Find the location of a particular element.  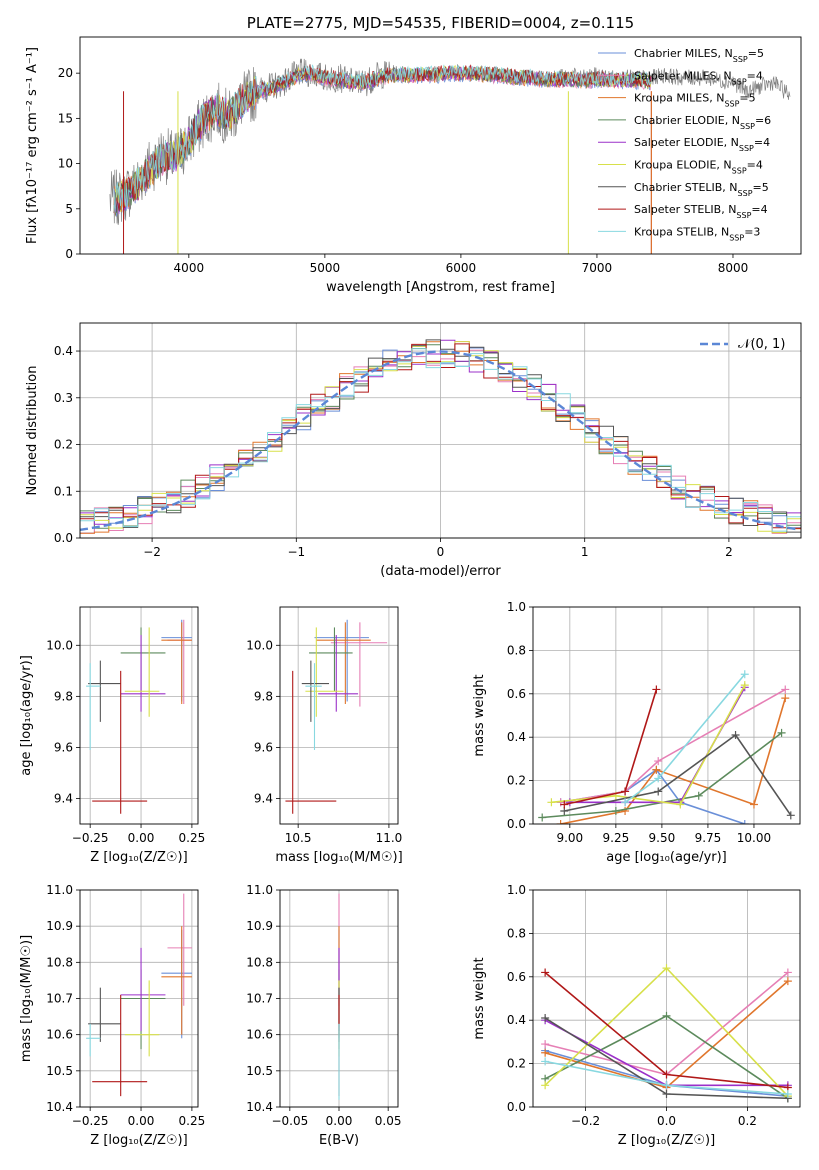

x-tick-label: 0.0 is located at coordinates (666, 1121).